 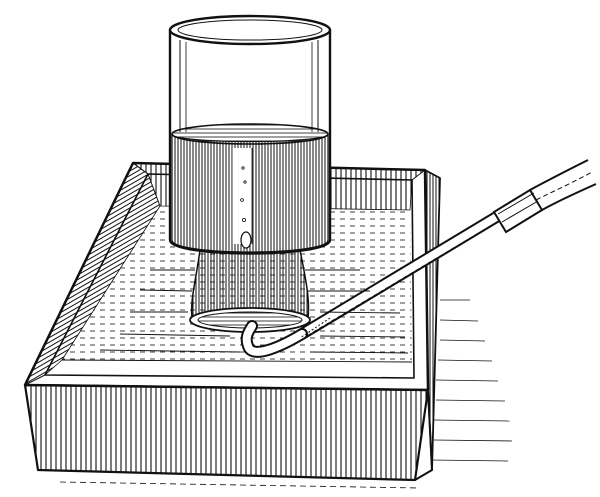 I want to click on rubber-connector, so click(x=544, y=196).